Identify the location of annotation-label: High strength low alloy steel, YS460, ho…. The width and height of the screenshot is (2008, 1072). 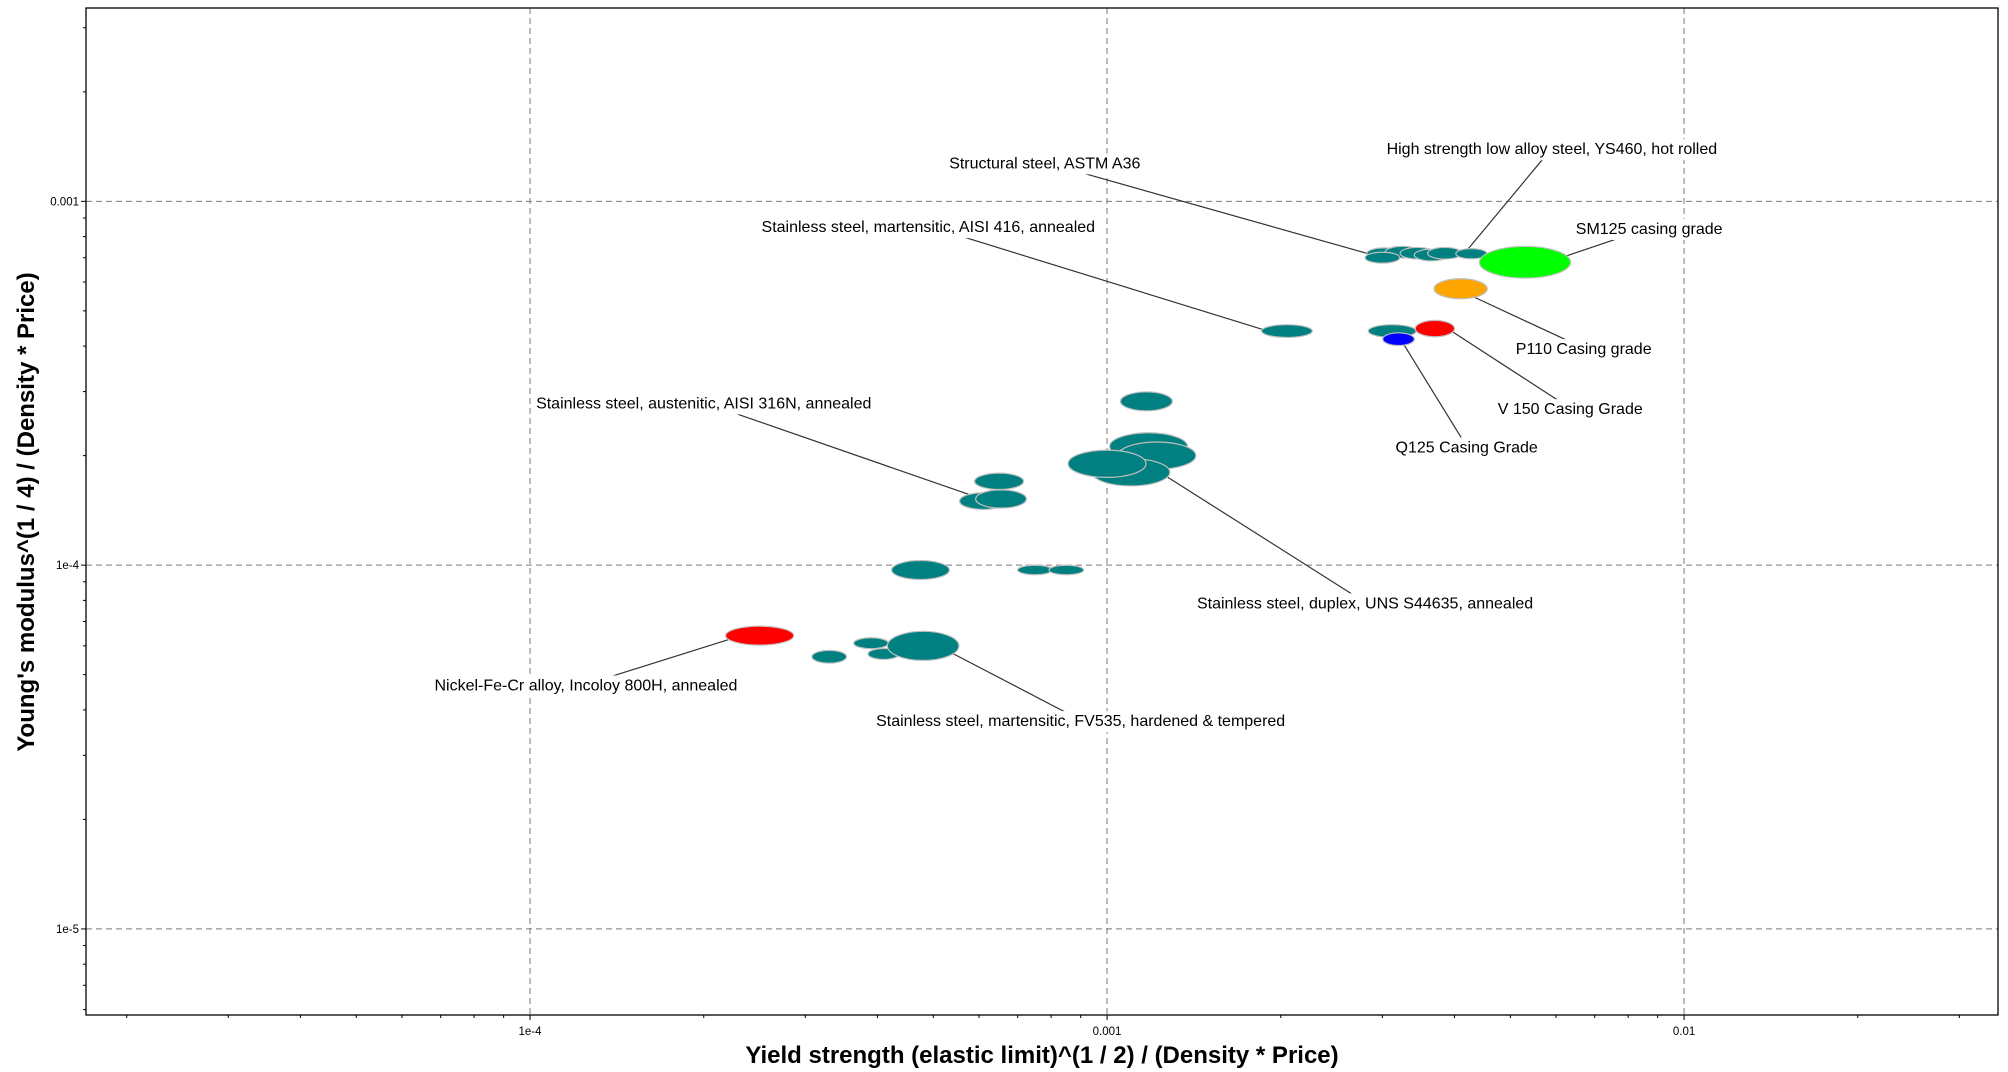
(1552, 150).